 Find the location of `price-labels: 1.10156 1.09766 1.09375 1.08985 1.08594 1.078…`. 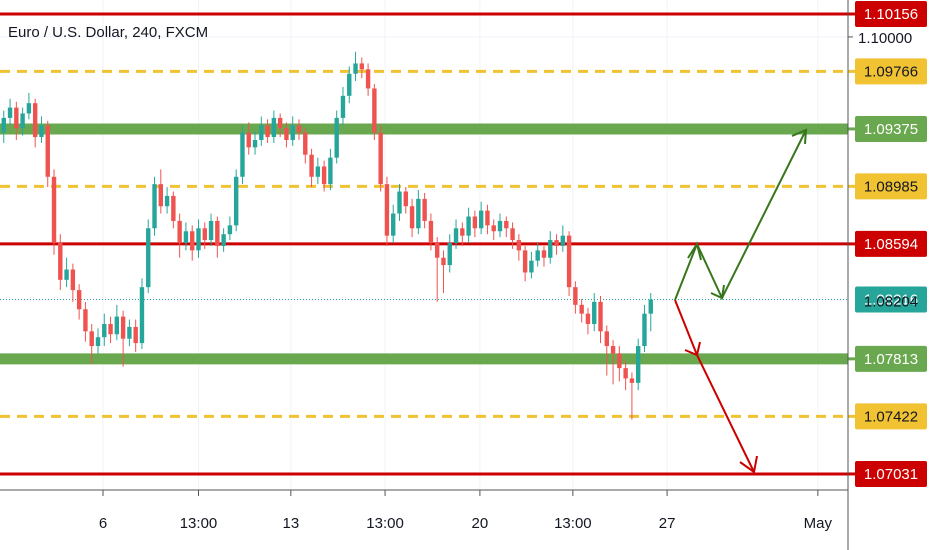

price-labels: 1.10156 1.09766 1.09375 1.08985 1.08594 1.078… is located at coordinates (891, 243).